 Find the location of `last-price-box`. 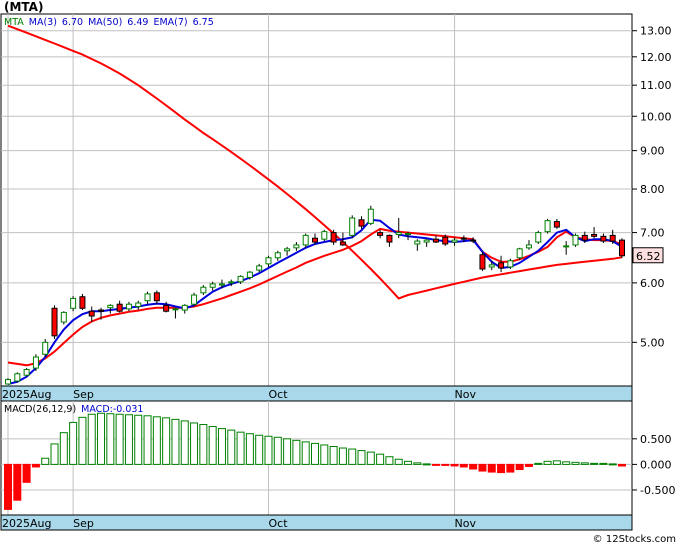

last-price-box is located at coordinates (648, 255).